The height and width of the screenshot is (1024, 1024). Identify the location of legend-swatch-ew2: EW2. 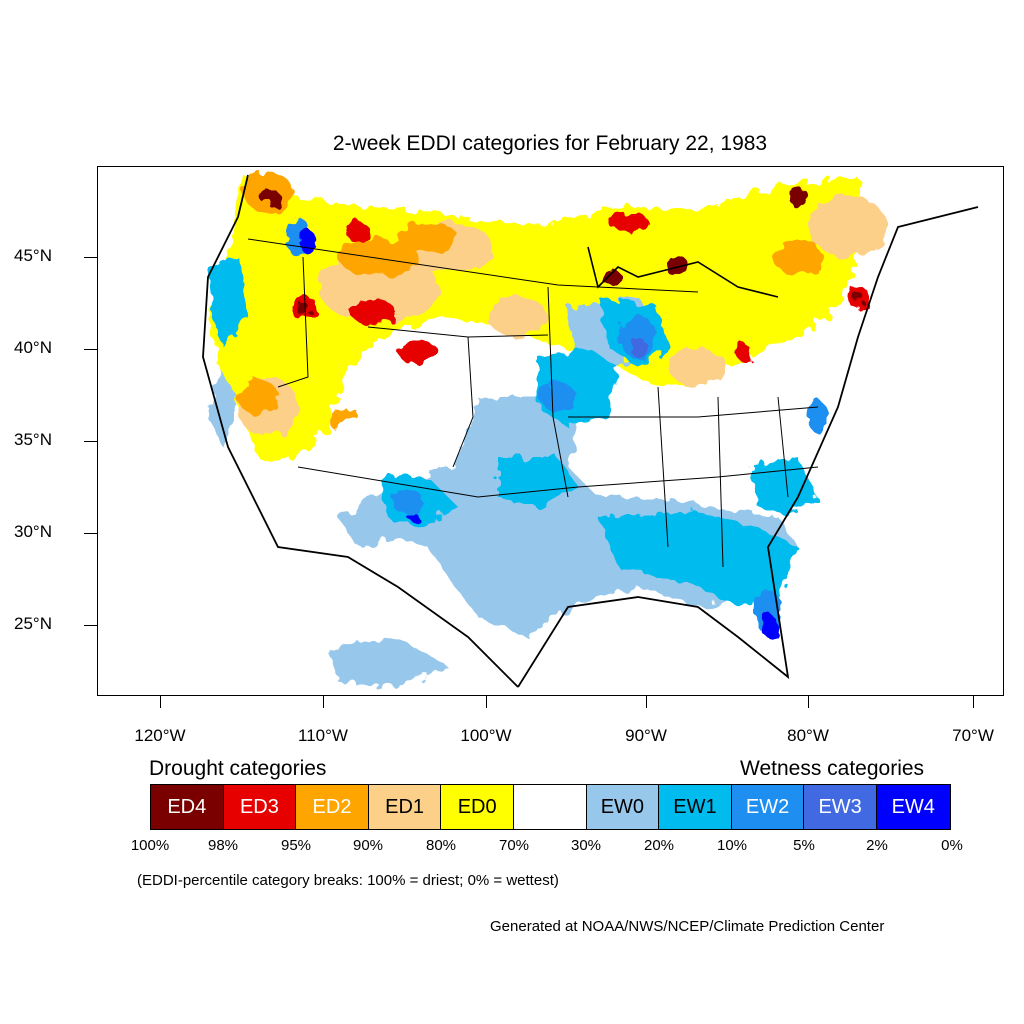
(768, 807).